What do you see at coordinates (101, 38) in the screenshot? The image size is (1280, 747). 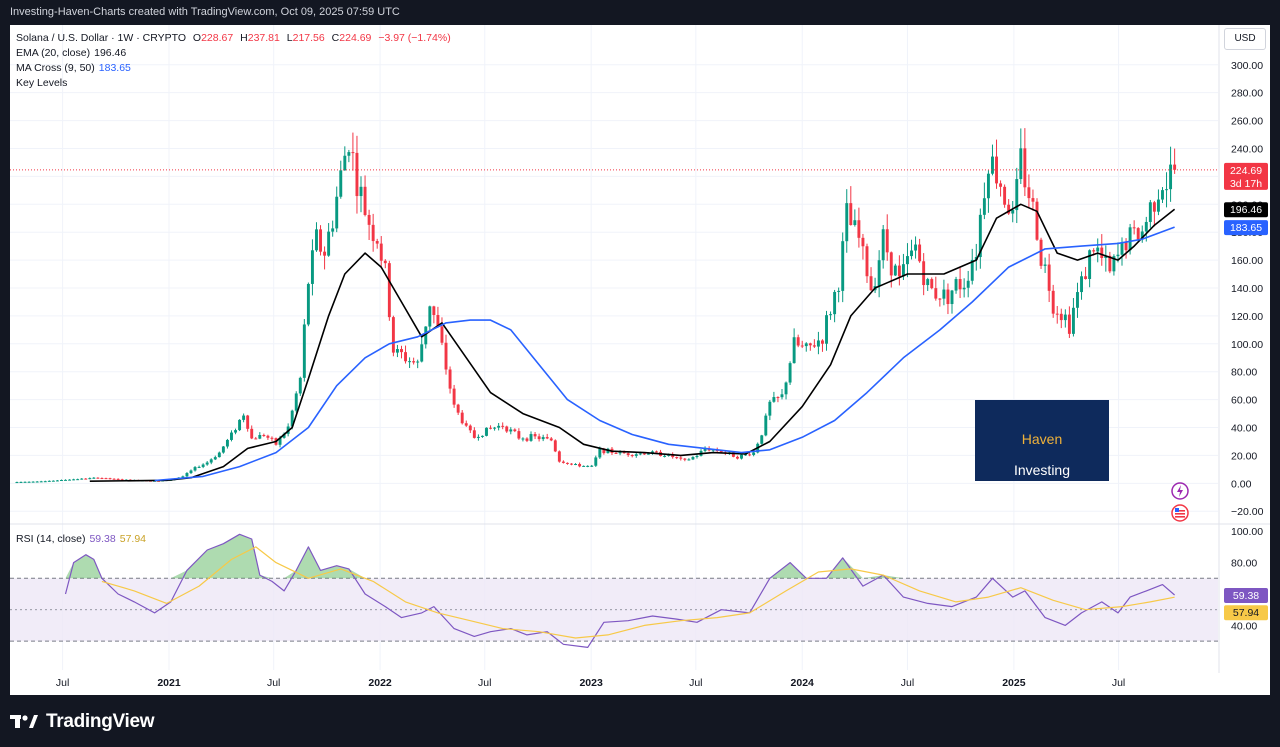 I see `legend-symbol: Solana / U.S. Dollar · 1W · CRYPTO` at bounding box center [101, 38].